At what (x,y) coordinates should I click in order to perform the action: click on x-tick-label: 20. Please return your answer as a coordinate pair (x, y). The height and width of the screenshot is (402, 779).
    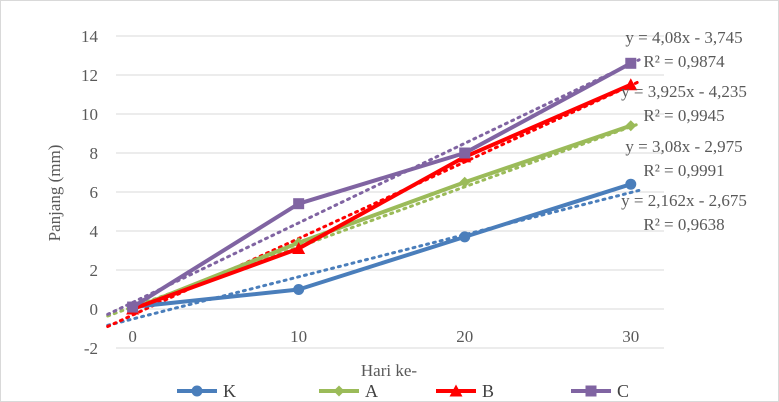
    Looking at the image, I should click on (464, 336).